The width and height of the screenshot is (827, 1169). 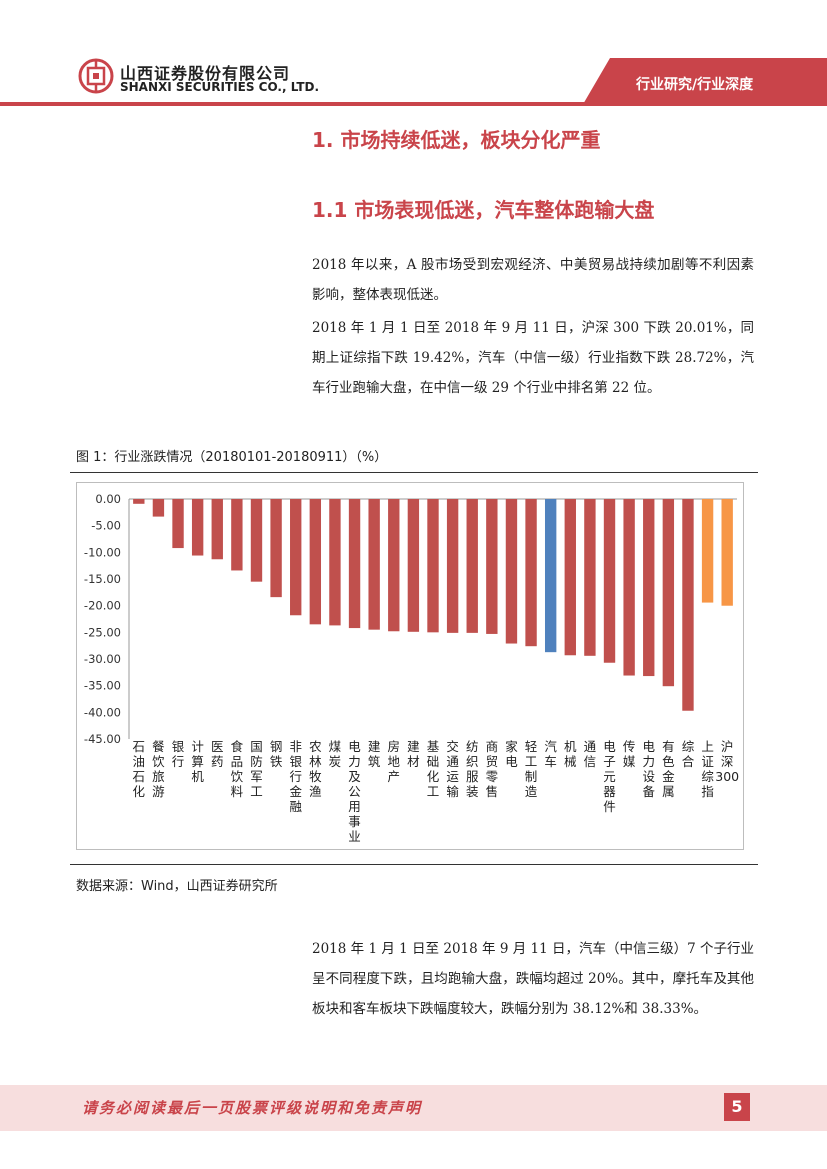 I want to click on x-tick-label: 轻工制造, so click(x=531, y=769).